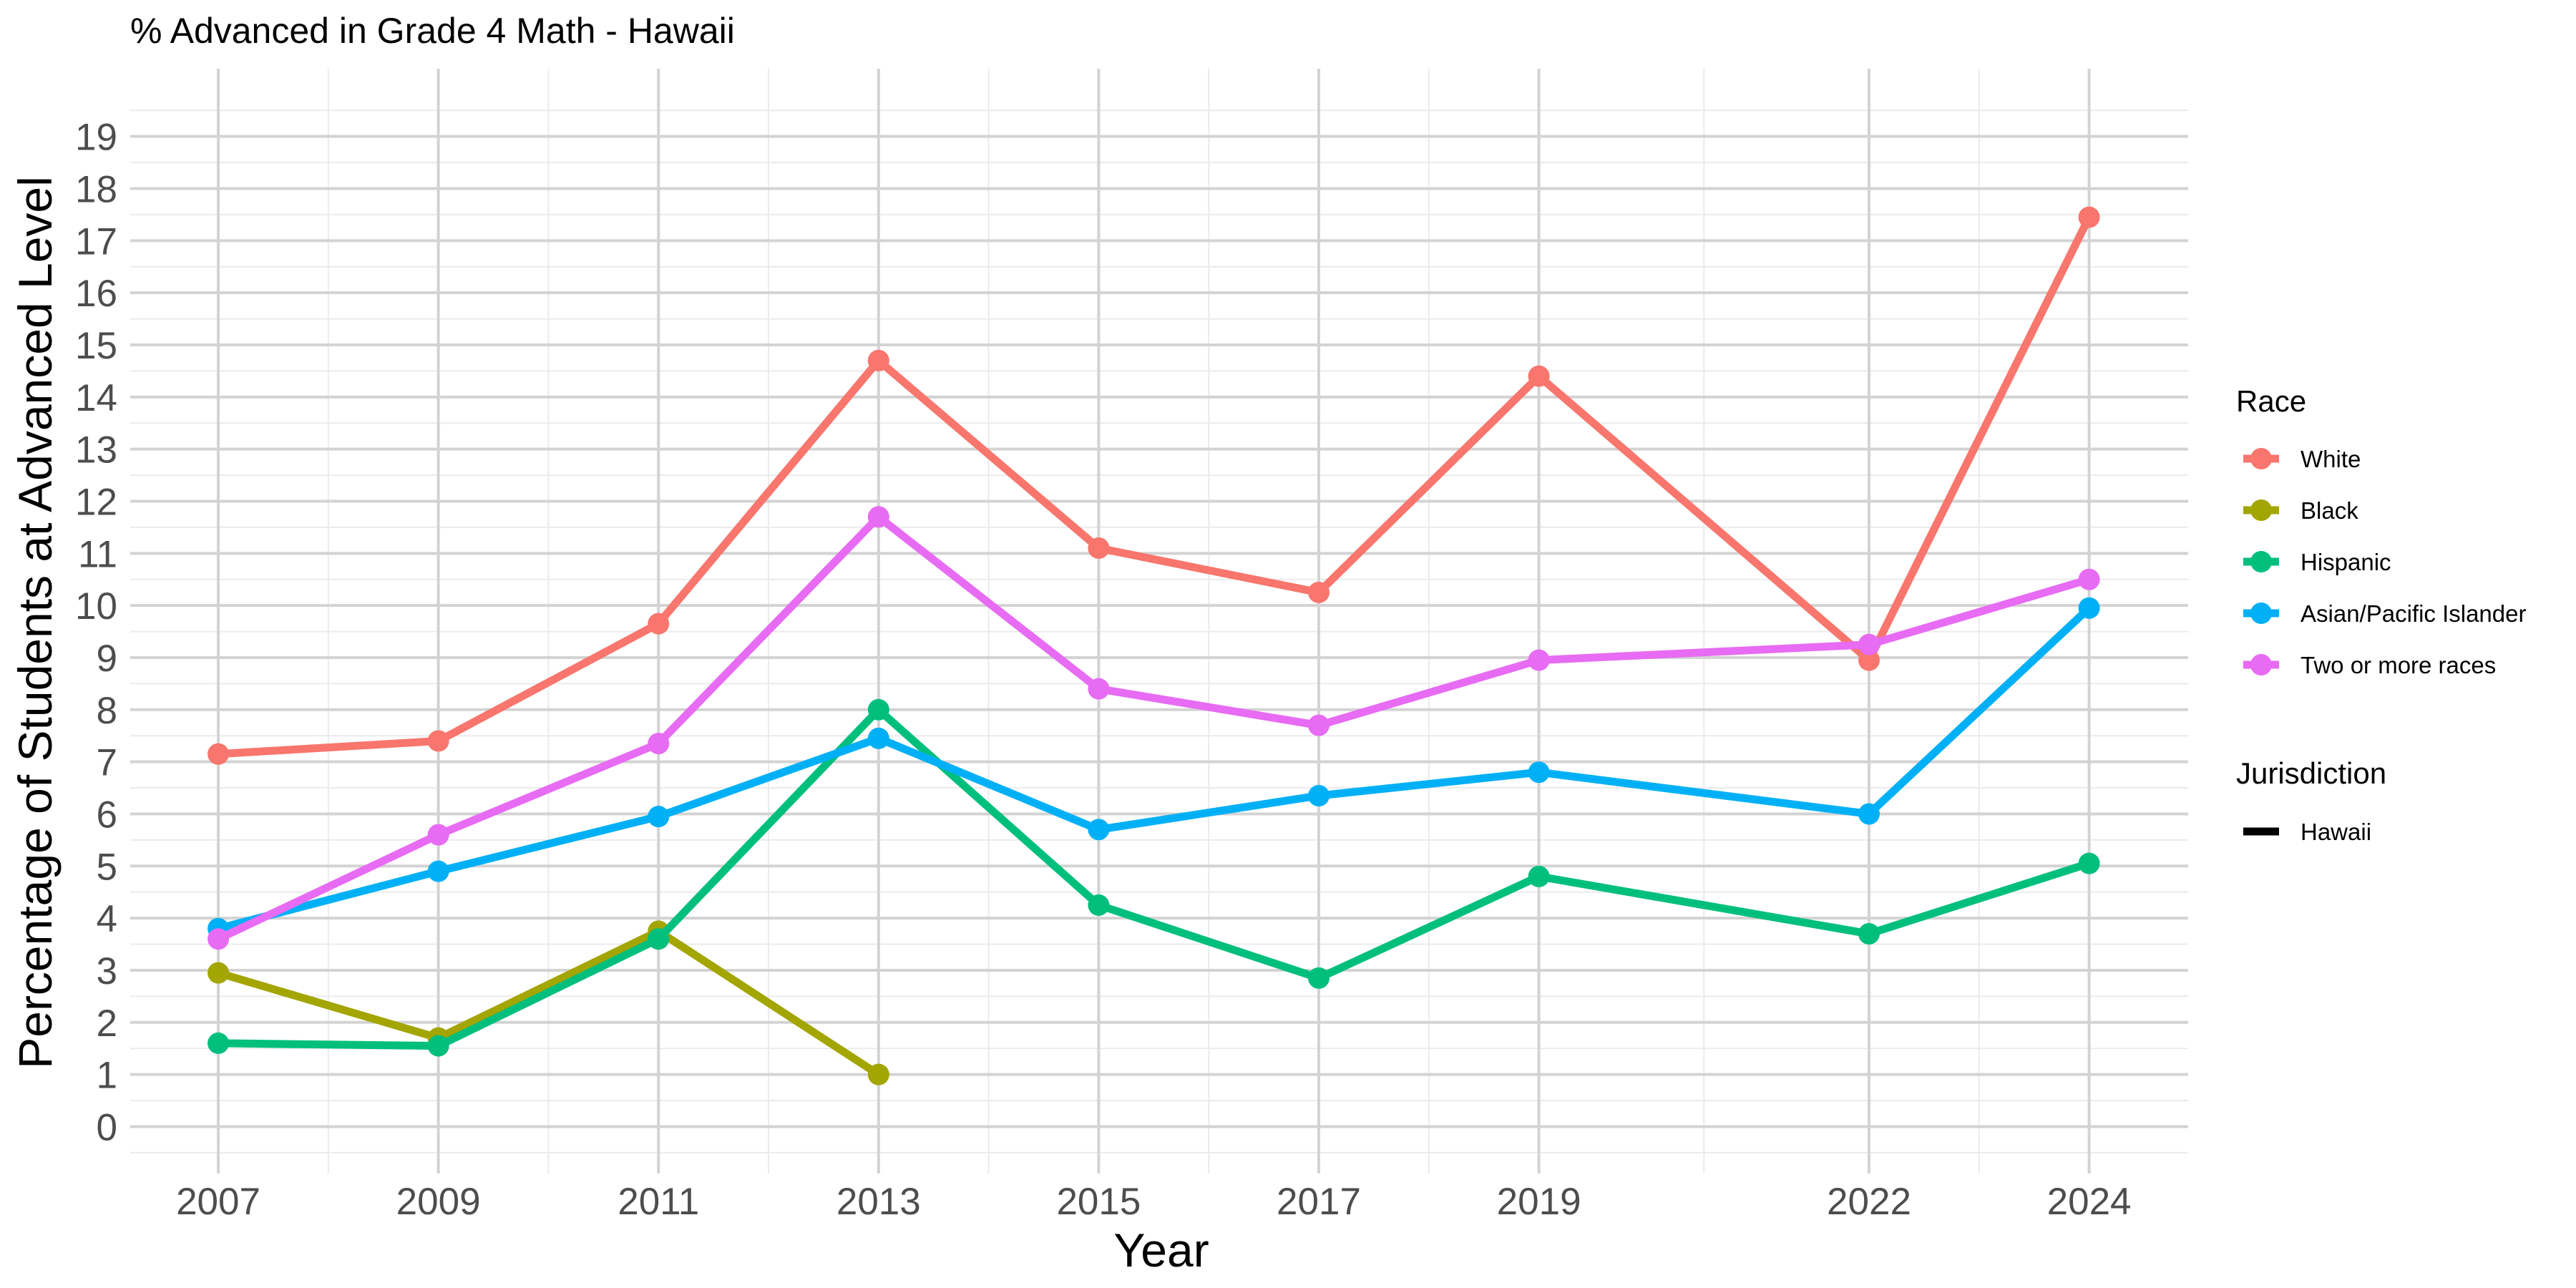 This screenshot has height=1288, width=2576. Describe the element at coordinates (96, 294) in the screenshot. I see `y-tick-label: 16` at that location.